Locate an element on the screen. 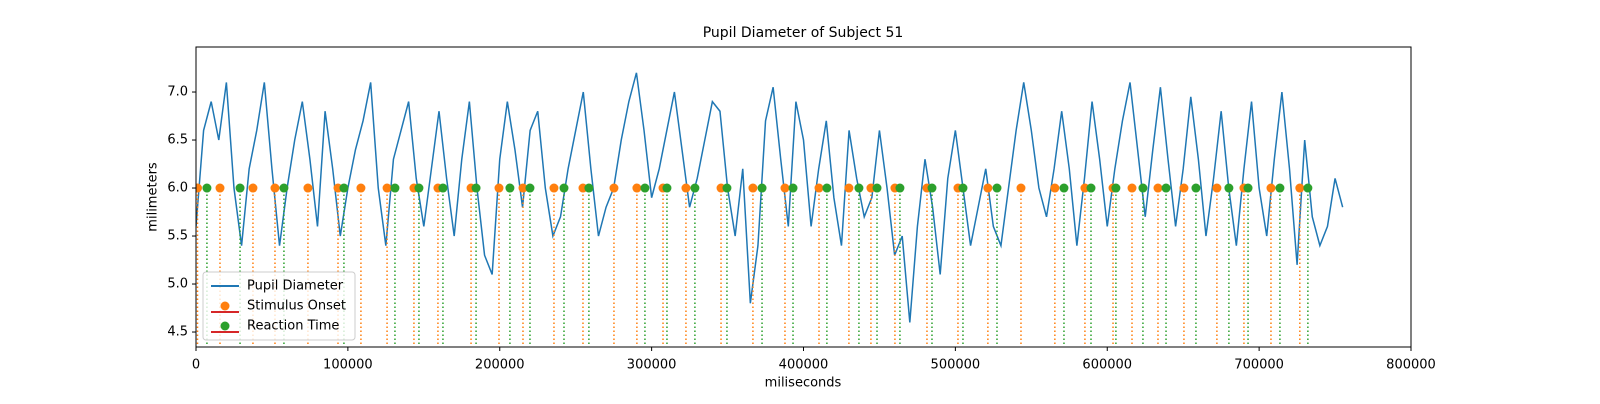  y-tick-label: 6.0 is located at coordinates (177, 188).